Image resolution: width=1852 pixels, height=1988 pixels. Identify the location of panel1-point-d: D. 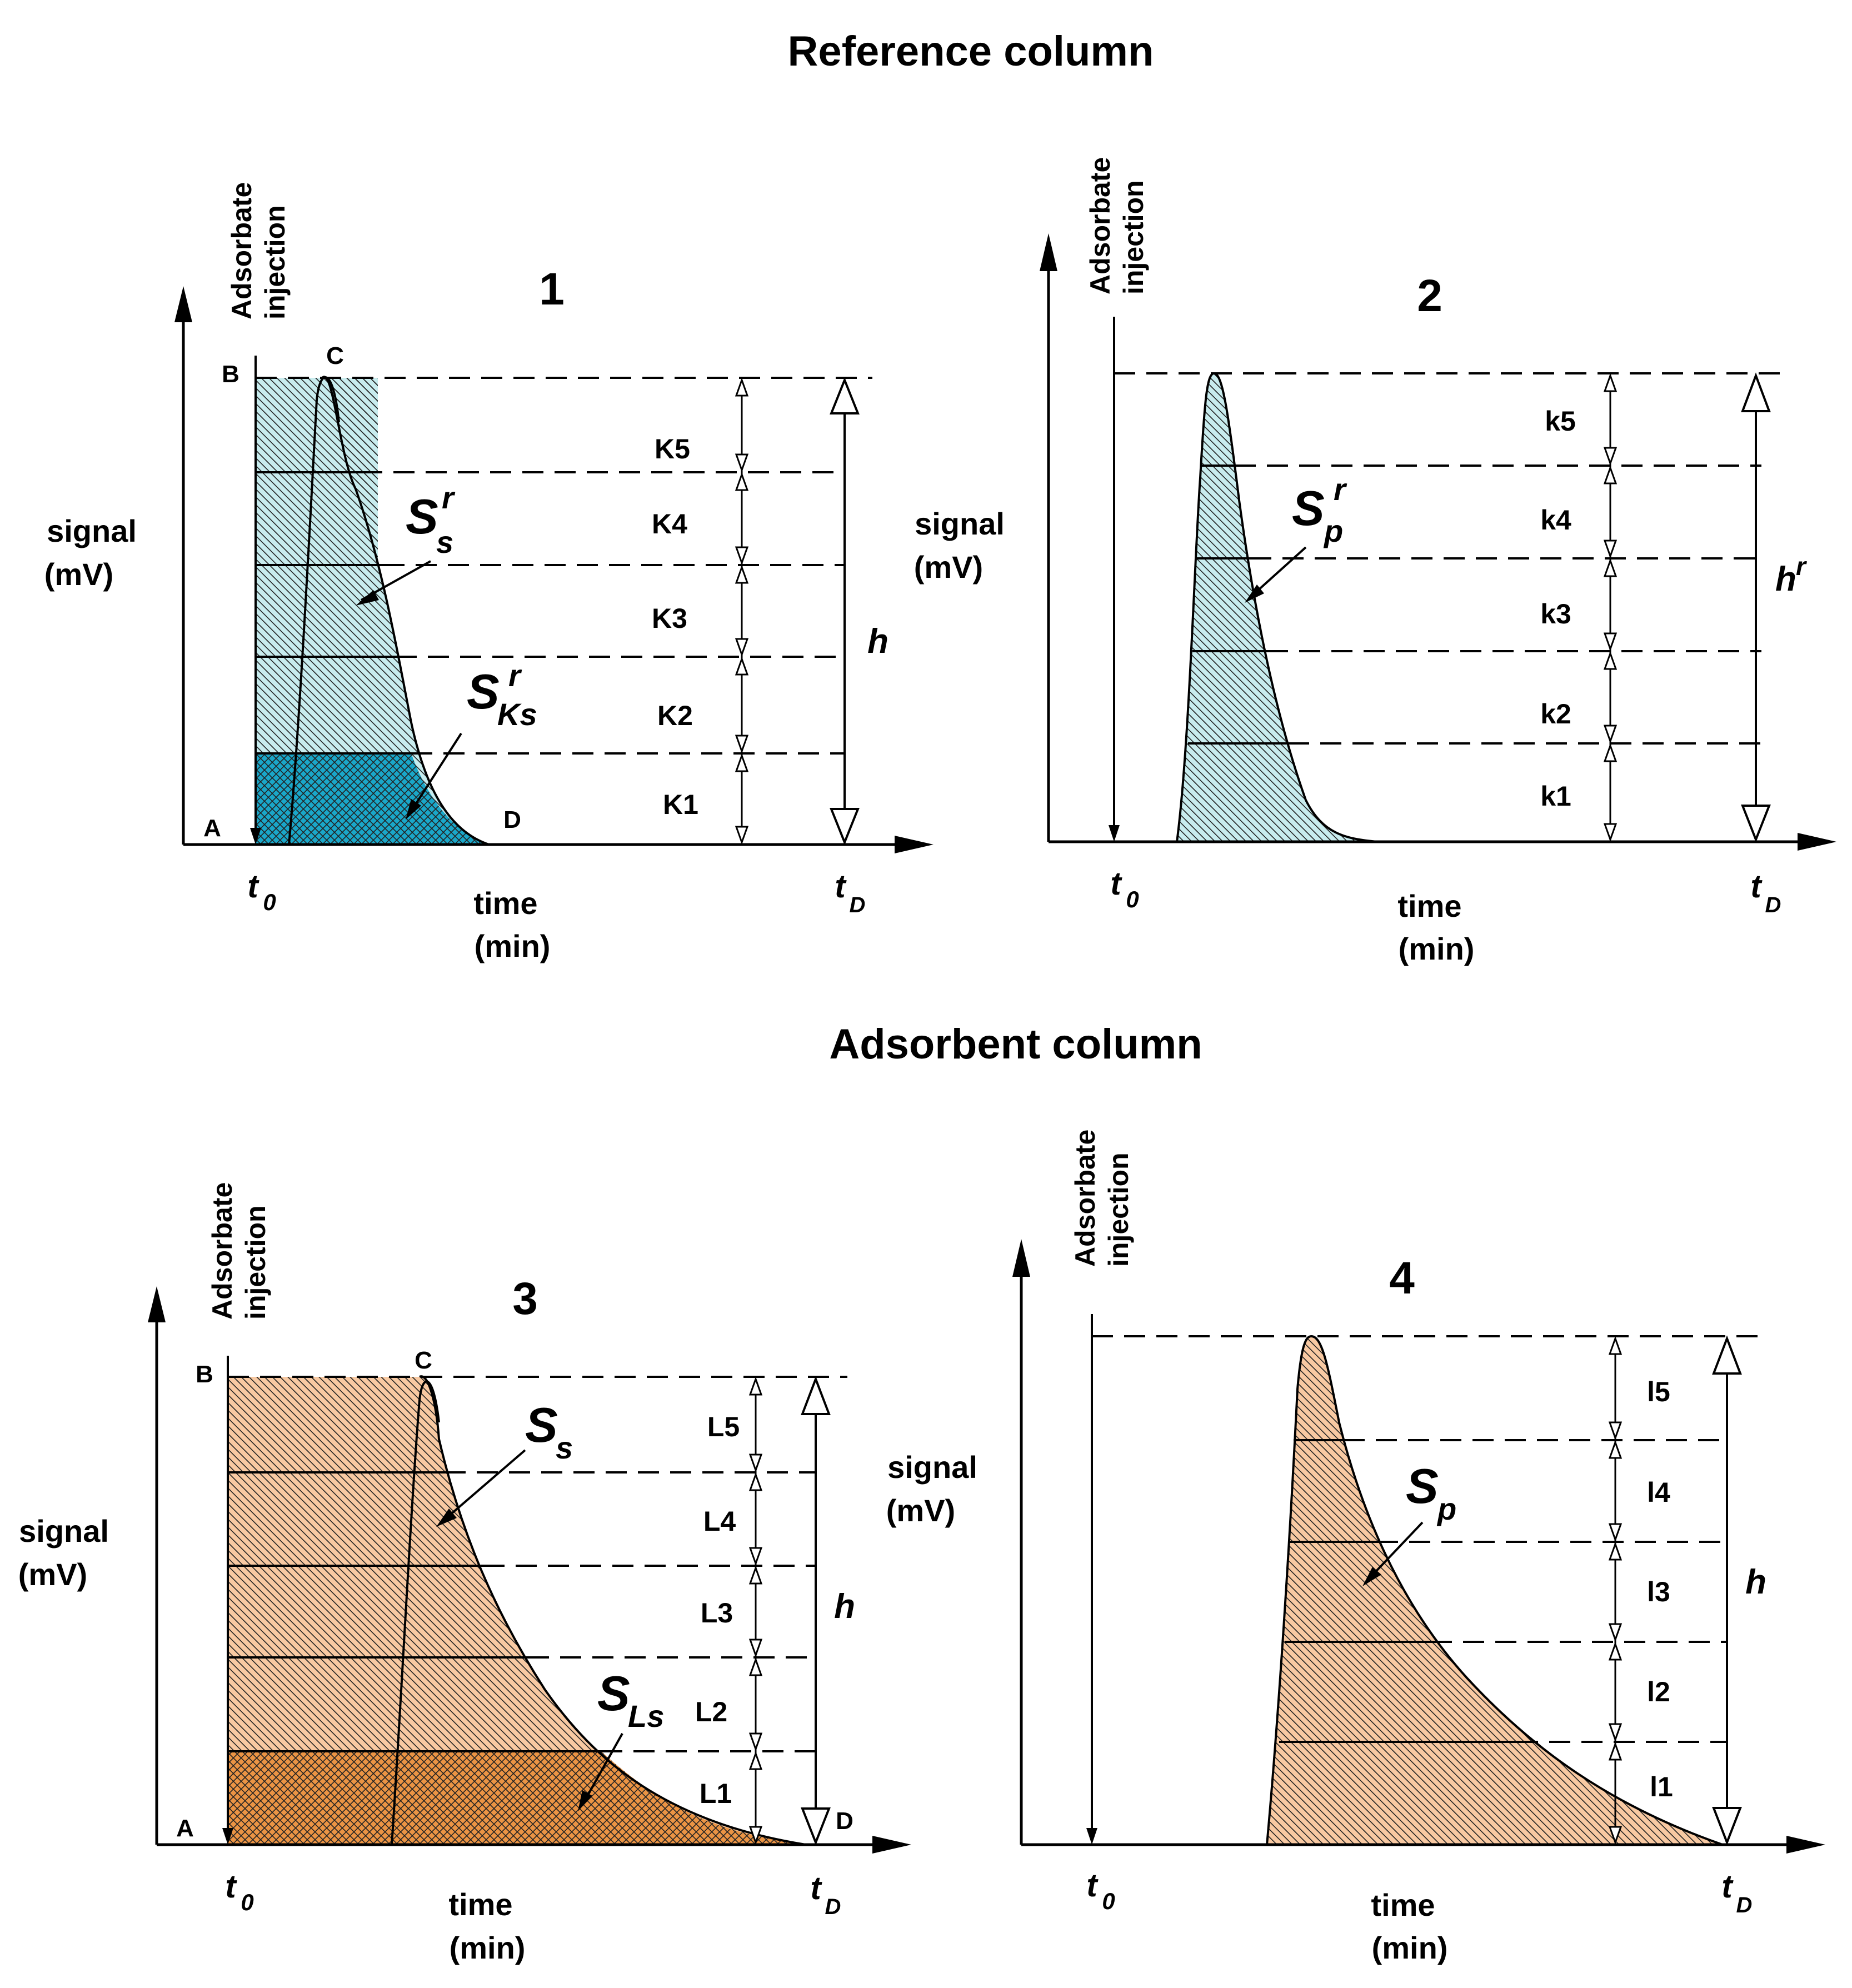
(512, 819).